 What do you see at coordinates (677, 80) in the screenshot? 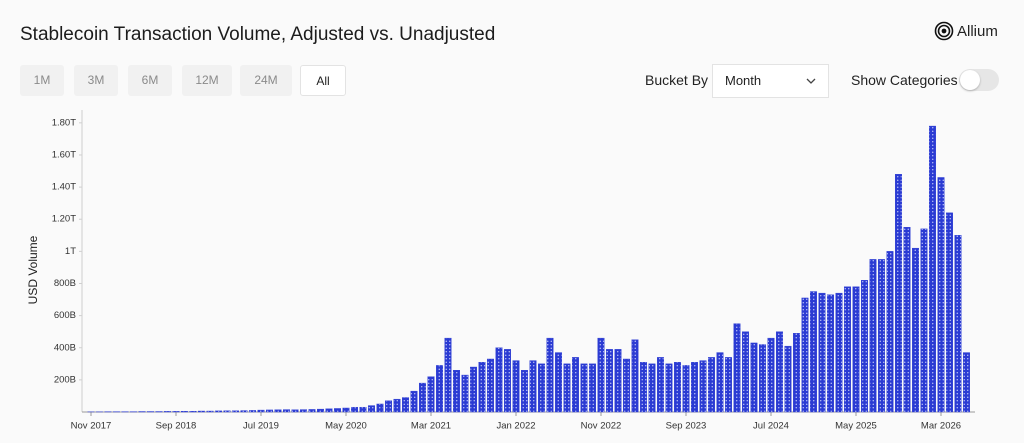
I see `bucket-label: Bucket By` at bounding box center [677, 80].